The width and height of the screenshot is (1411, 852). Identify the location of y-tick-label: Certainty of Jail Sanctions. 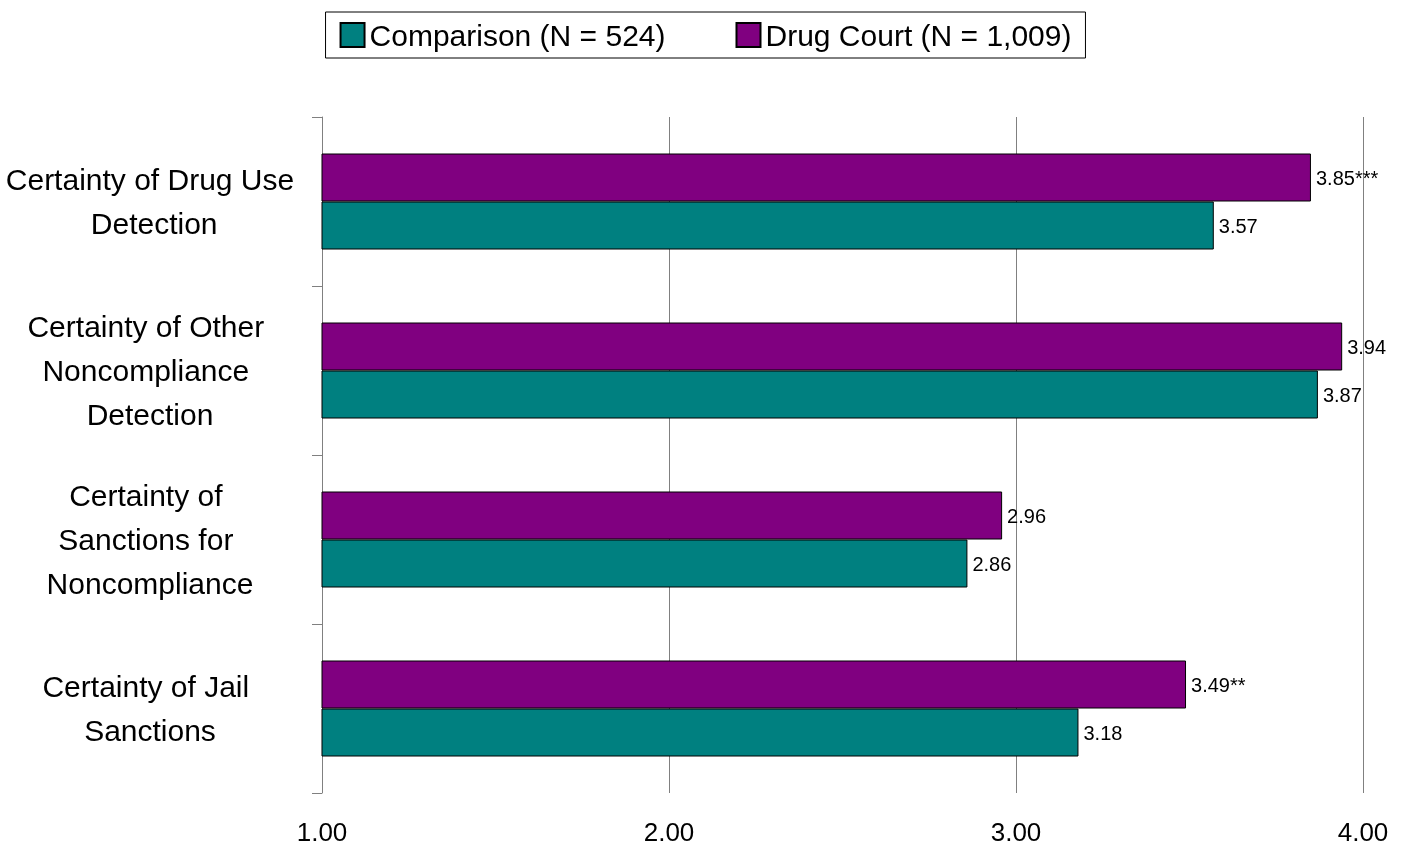
(150, 708).